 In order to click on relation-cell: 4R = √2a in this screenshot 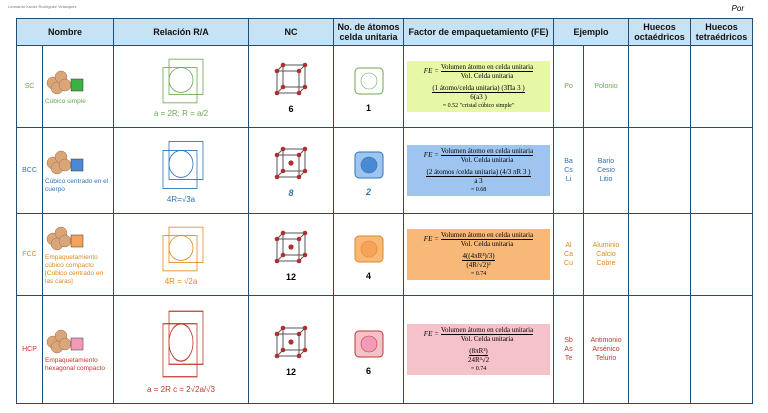, I will do `click(181, 254)`.